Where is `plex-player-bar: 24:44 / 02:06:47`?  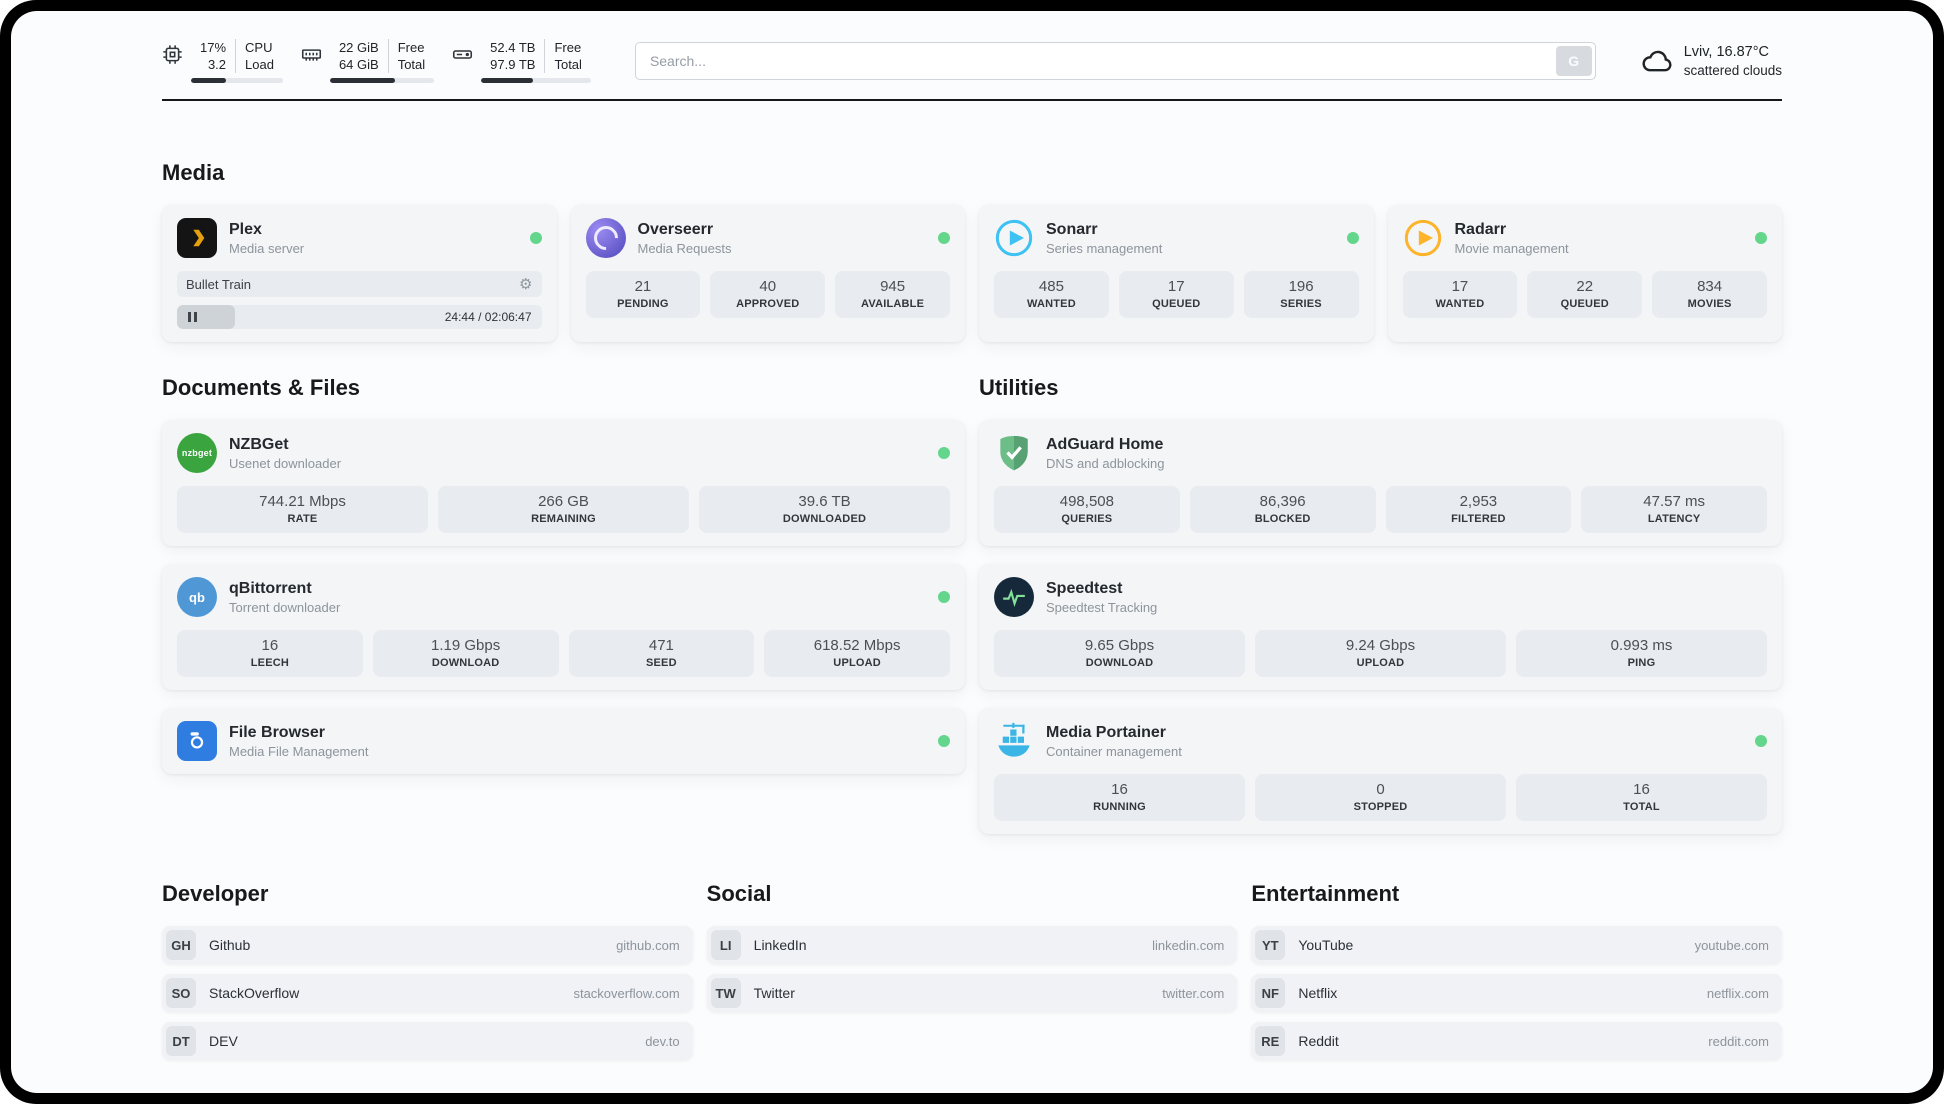
plex-player-bar: 24:44 / 02:06:47 is located at coordinates (359, 317).